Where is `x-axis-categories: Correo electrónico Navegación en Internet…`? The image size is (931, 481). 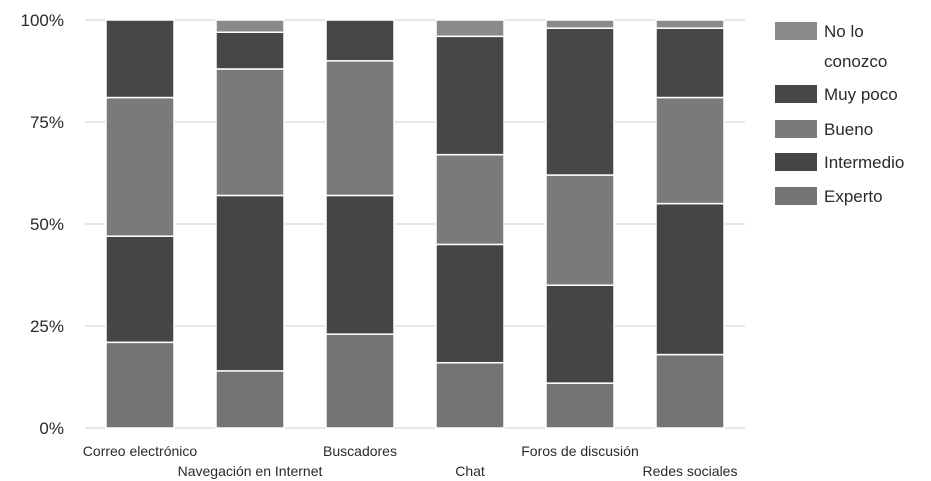 x-axis-categories: Correo electrónico Navegación en Internet… is located at coordinates (410, 461).